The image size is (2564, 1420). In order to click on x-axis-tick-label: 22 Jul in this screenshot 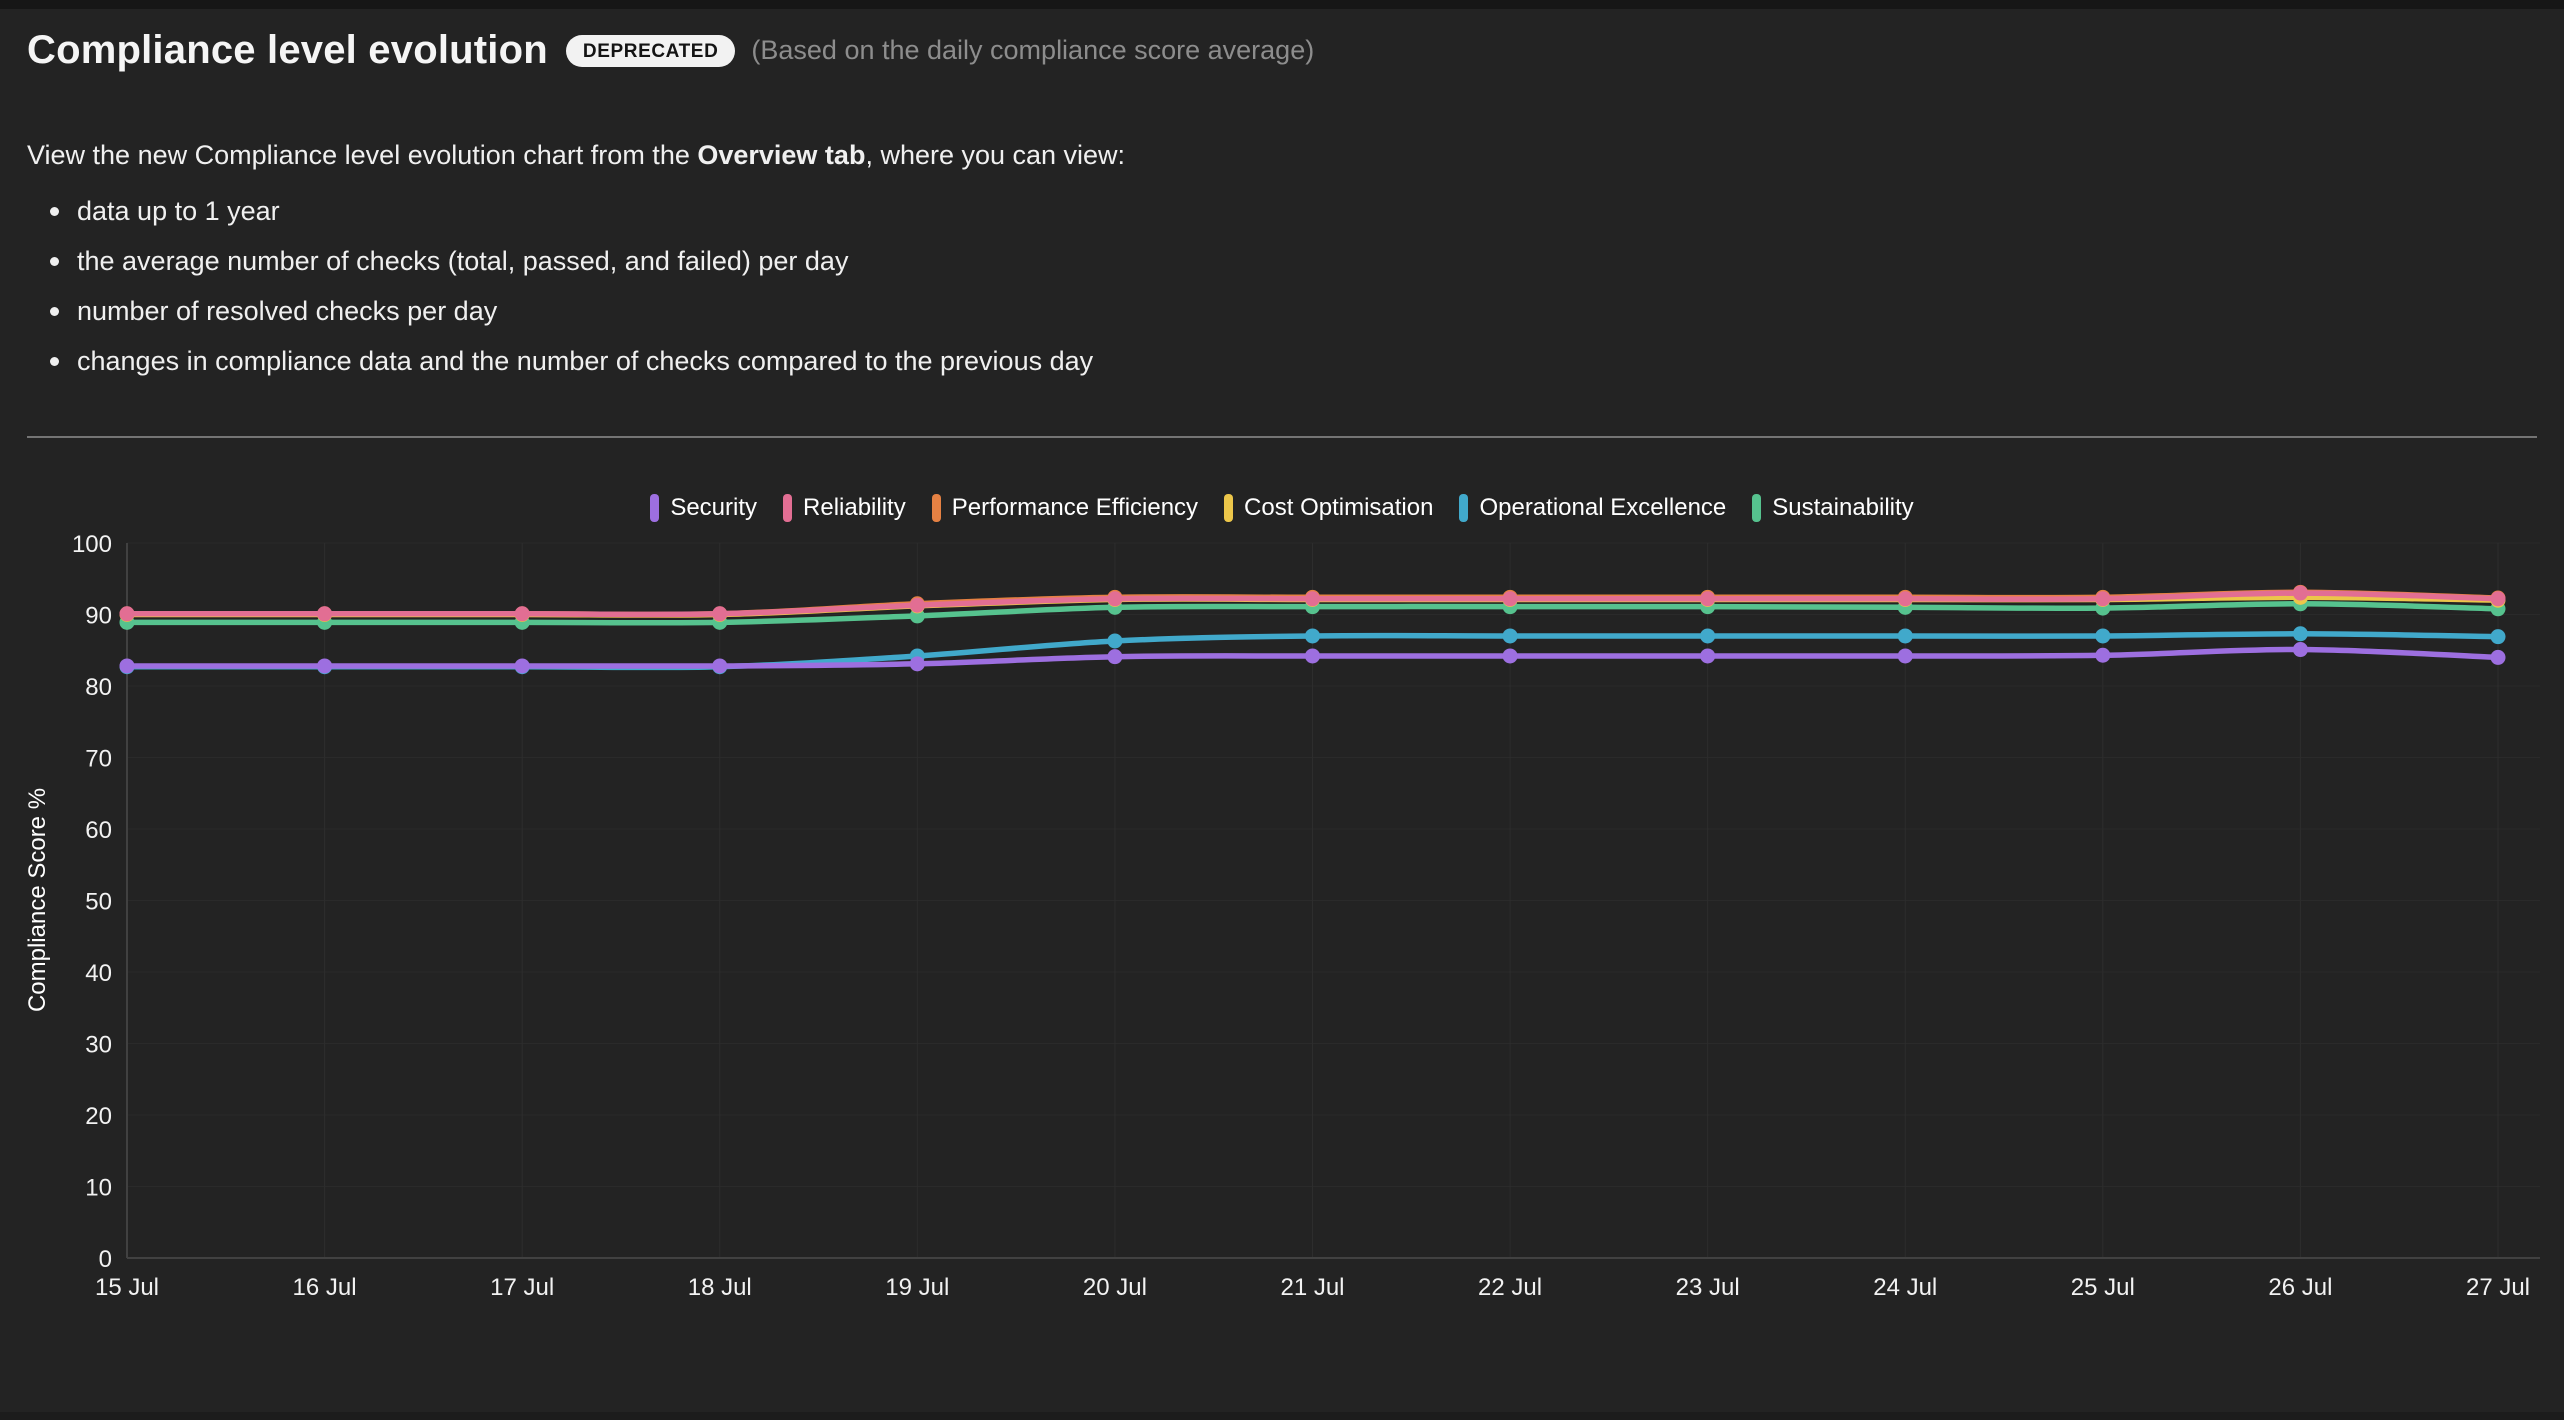, I will do `click(1510, 1287)`.